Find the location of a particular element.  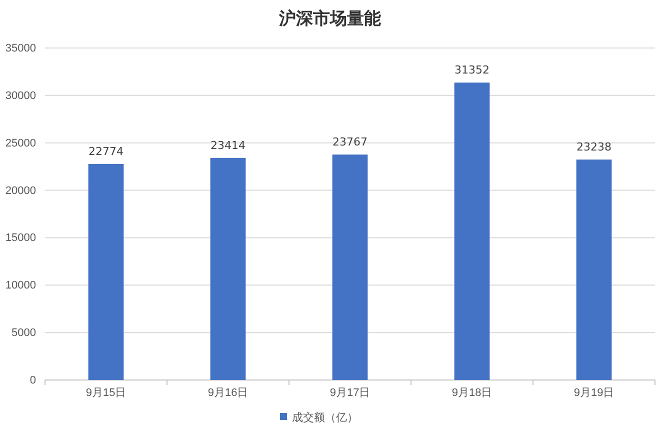

data-label: 23767 is located at coordinates (350, 142).